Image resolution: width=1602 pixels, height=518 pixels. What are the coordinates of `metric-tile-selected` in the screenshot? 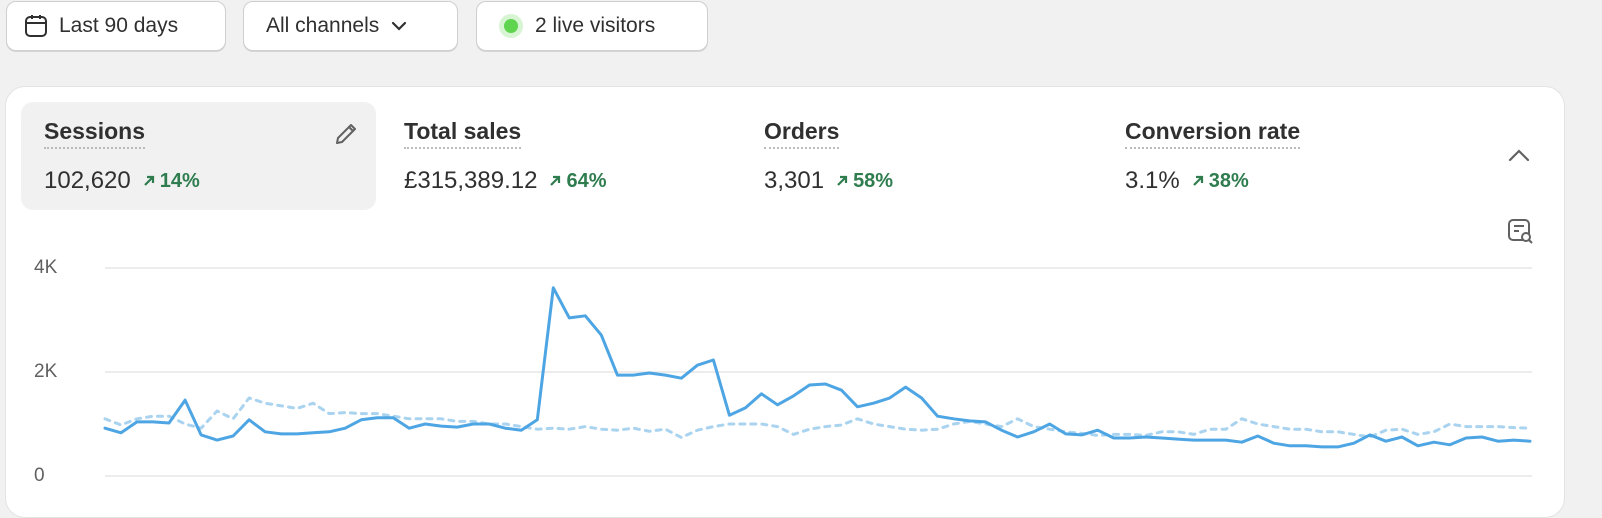 It's located at (198, 156).